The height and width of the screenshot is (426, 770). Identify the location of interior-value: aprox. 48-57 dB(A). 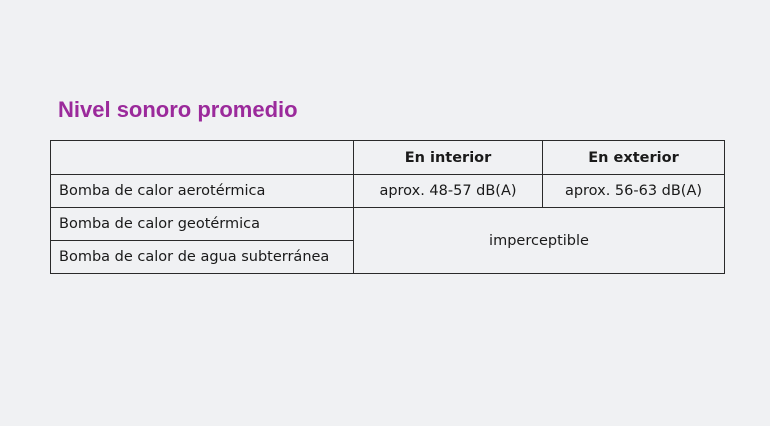
(448, 191).